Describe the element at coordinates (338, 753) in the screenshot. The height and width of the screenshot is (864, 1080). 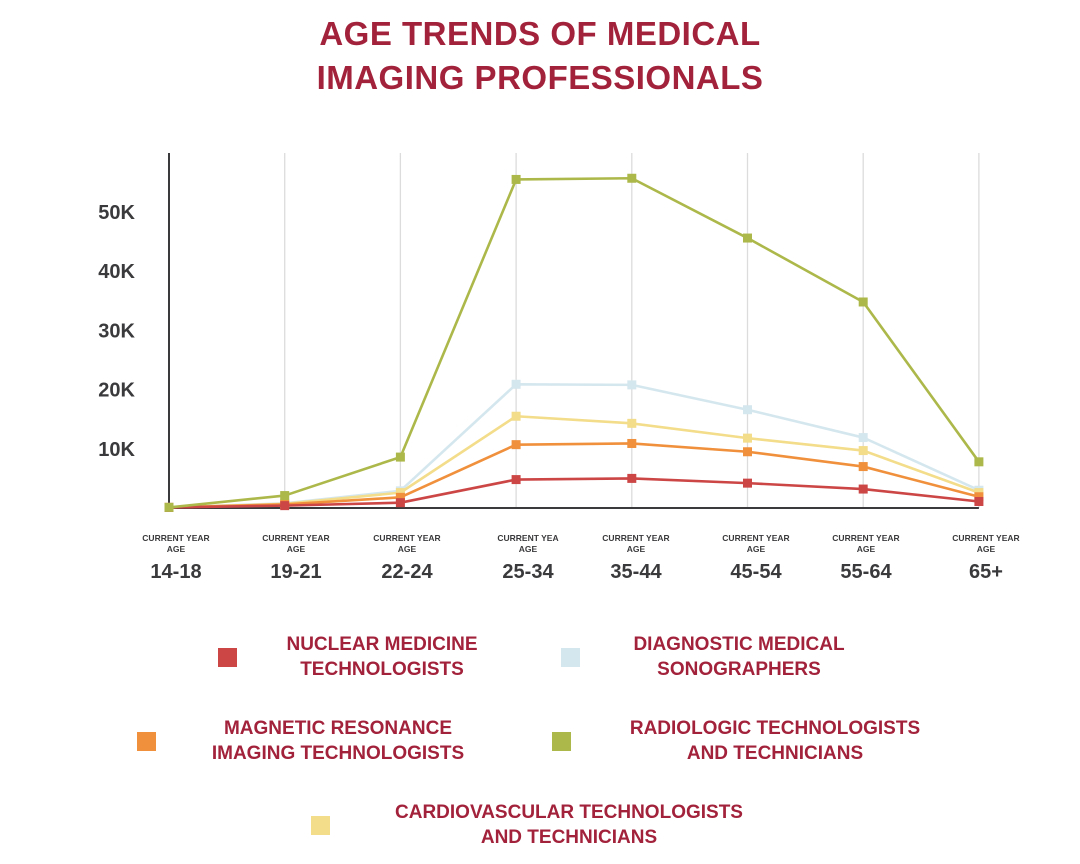
I see `legend-label-line-2: IMAGING TECHNOLOGISTS` at that location.